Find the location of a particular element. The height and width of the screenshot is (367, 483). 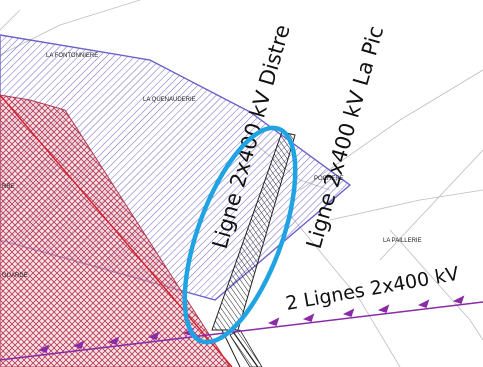

place-label-fontonniere: LA FONTONNIERE is located at coordinates (72, 56).